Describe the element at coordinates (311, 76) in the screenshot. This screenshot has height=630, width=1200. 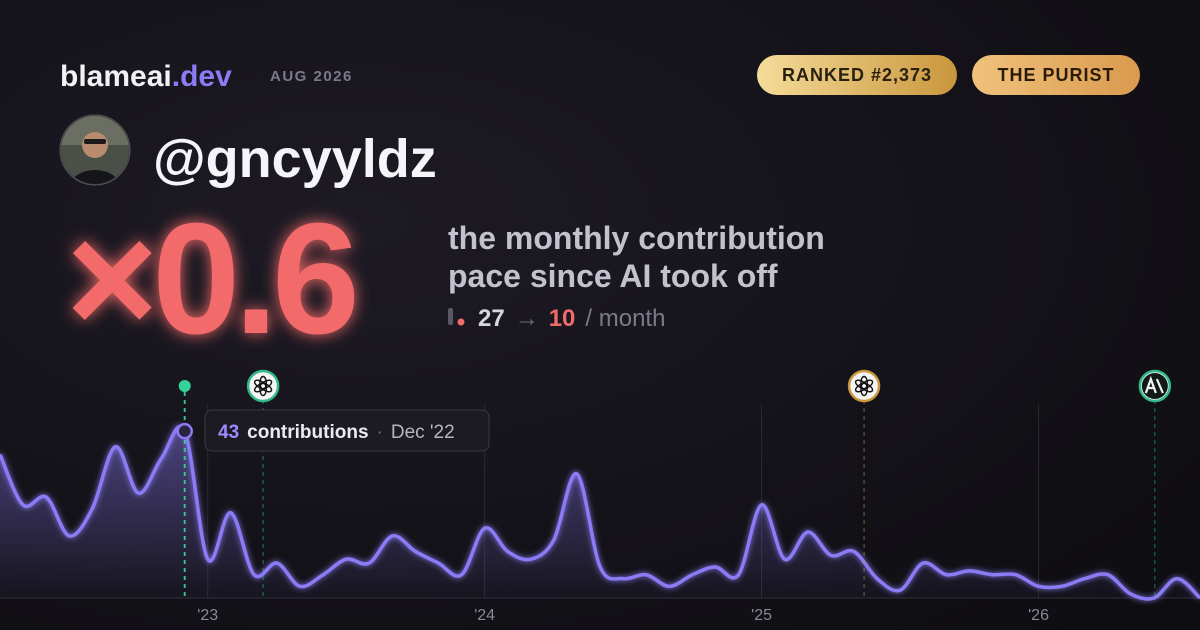
I see `date: AUG 2026` at that location.